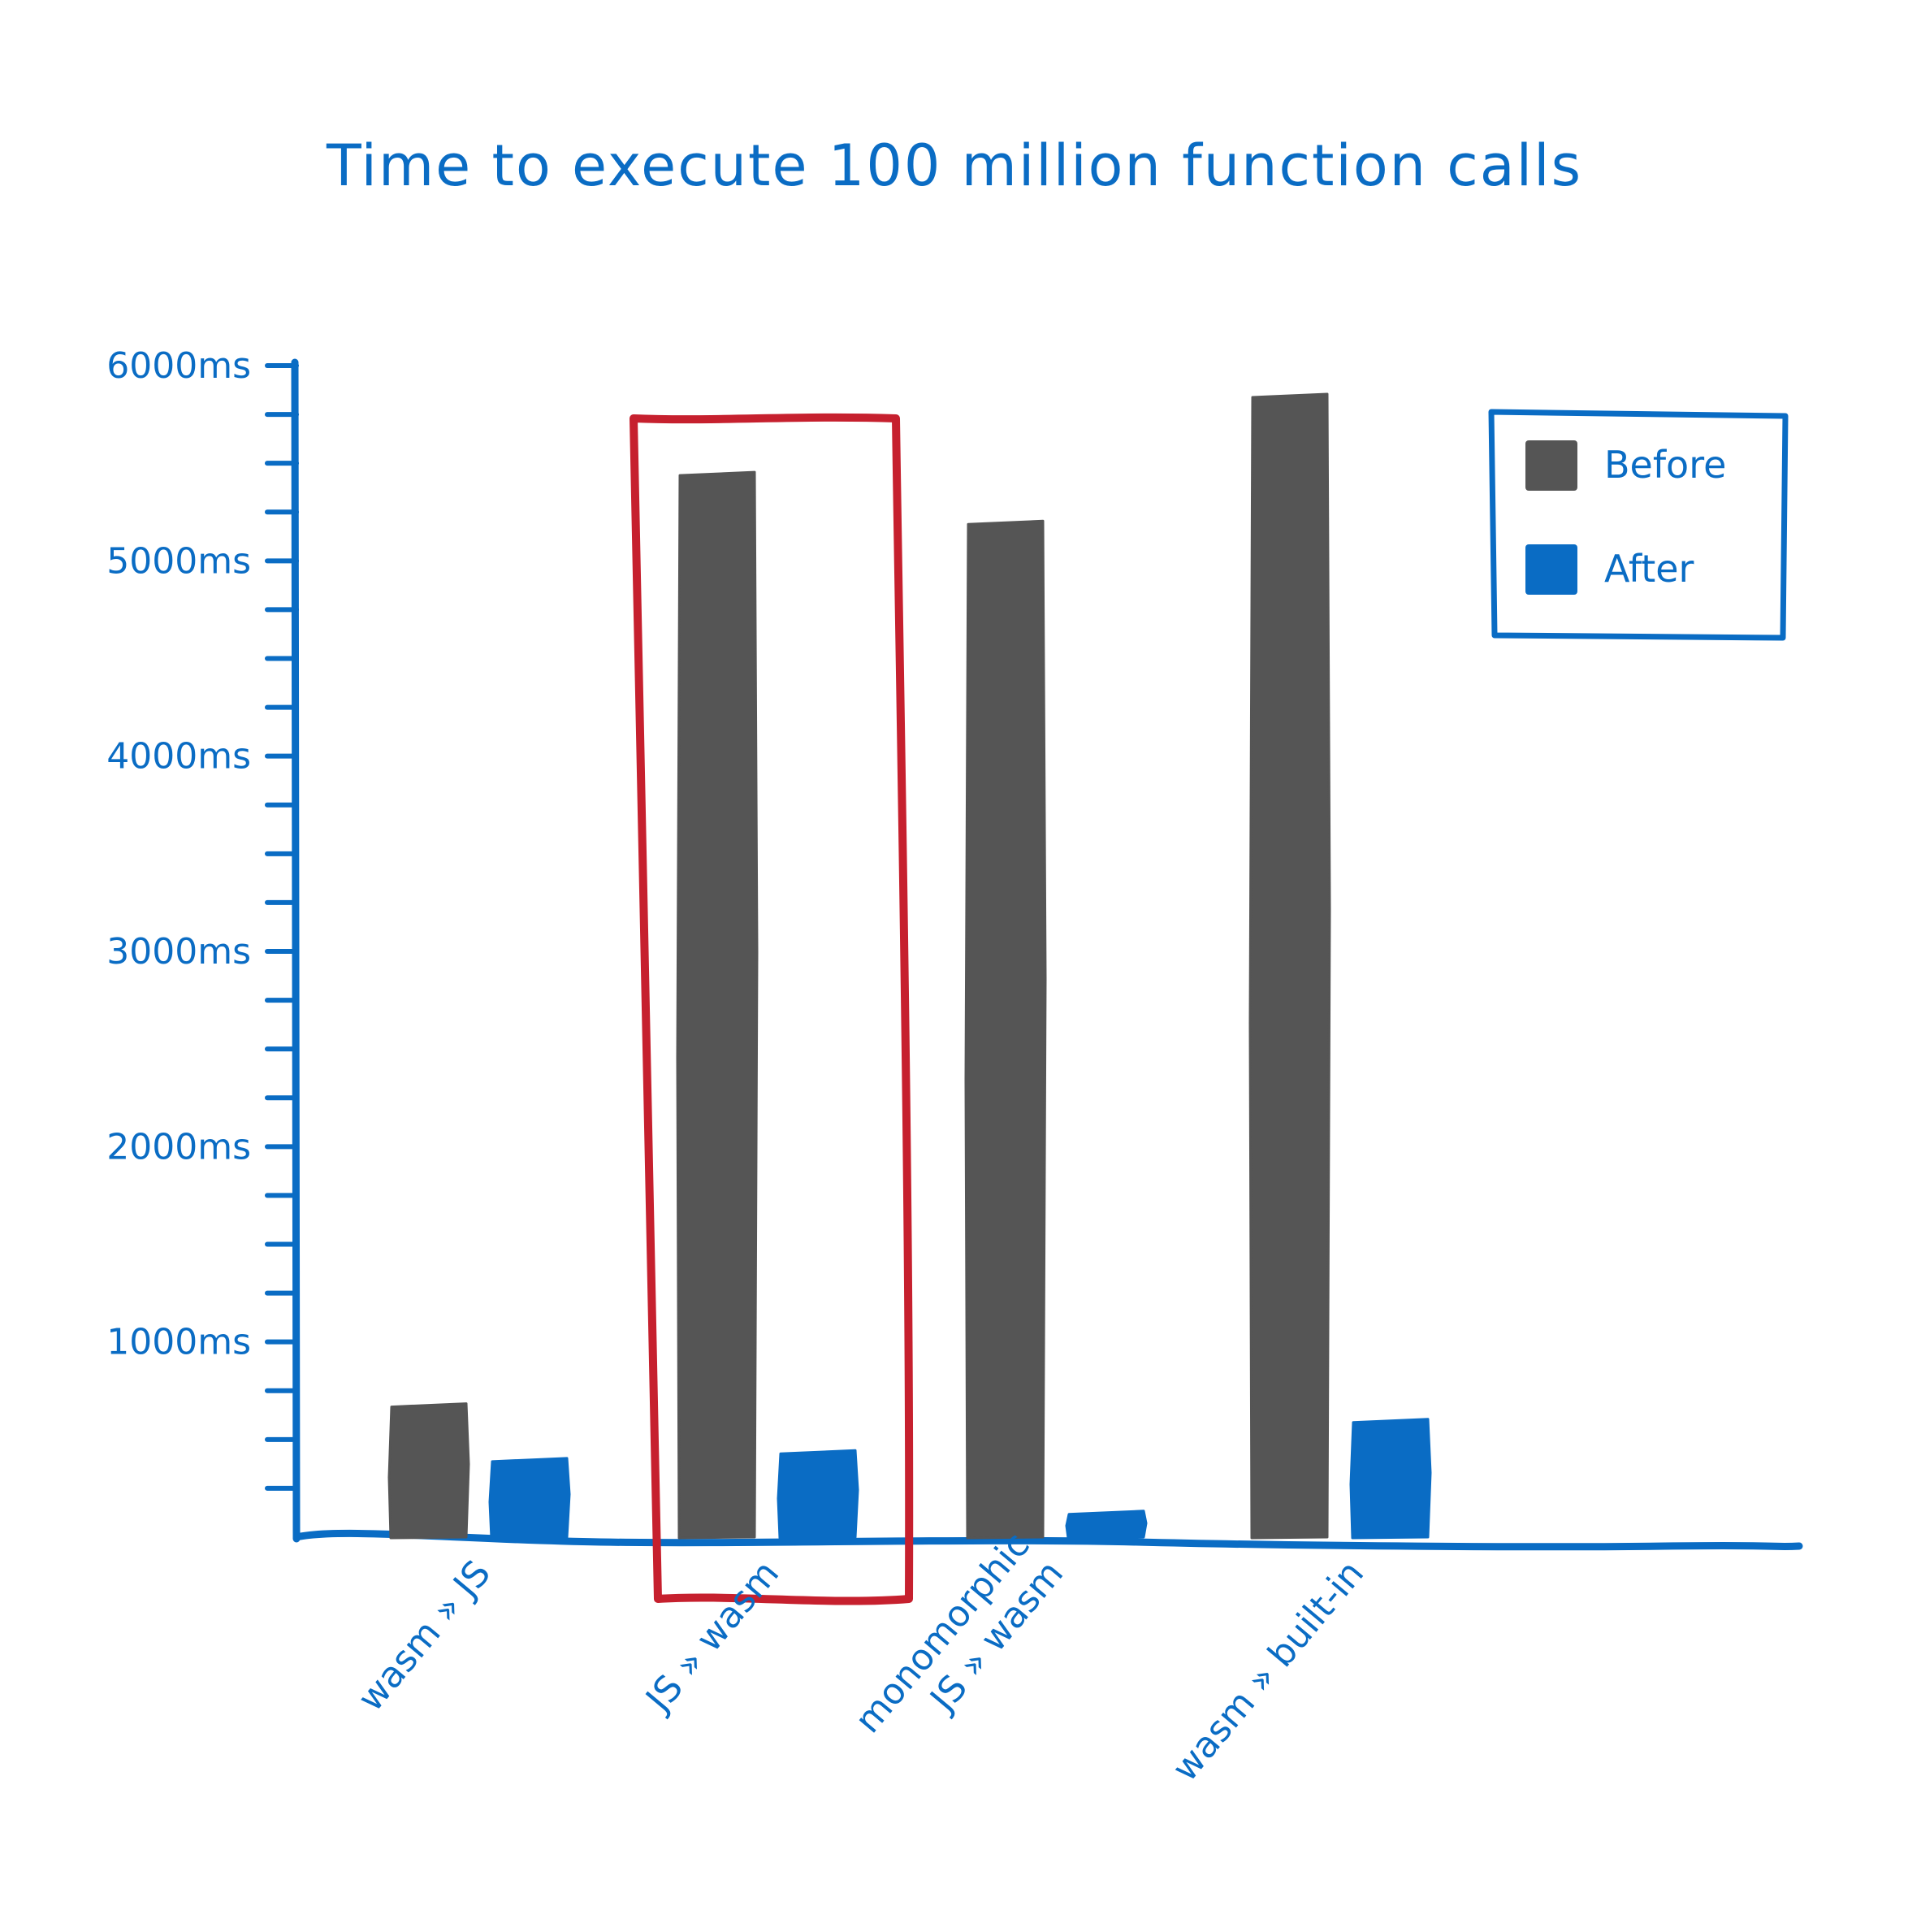 The height and width of the screenshot is (1932, 1921). I want to click on y-tick-label: 1000ms, so click(178, 1342).